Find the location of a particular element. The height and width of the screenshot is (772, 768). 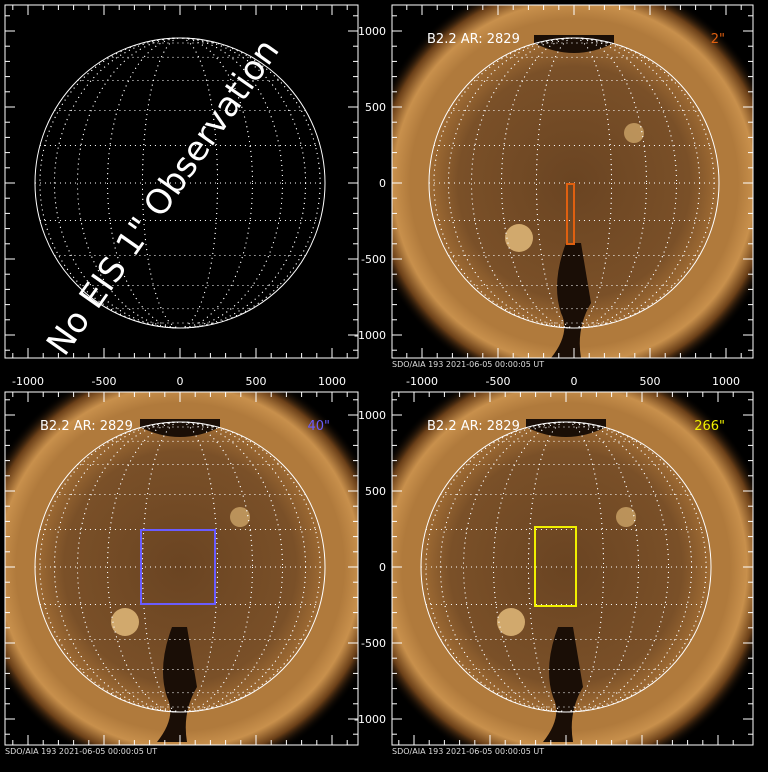

cadence-label: 40" is located at coordinates (318, 426).